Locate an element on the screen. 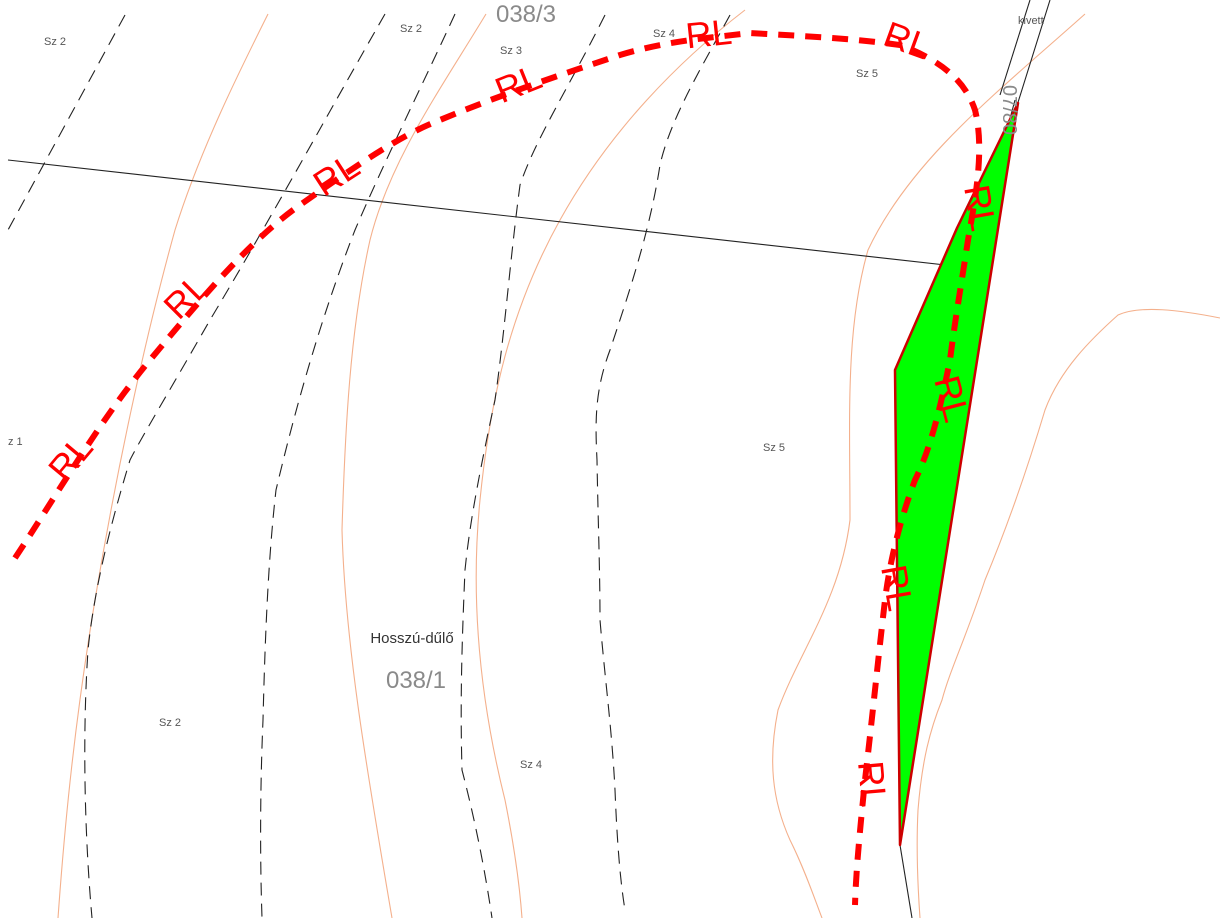 Image resolution: width=1220 pixels, height=918 pixels. zone-label: Sz 3 is located at coordinates (511, 51).